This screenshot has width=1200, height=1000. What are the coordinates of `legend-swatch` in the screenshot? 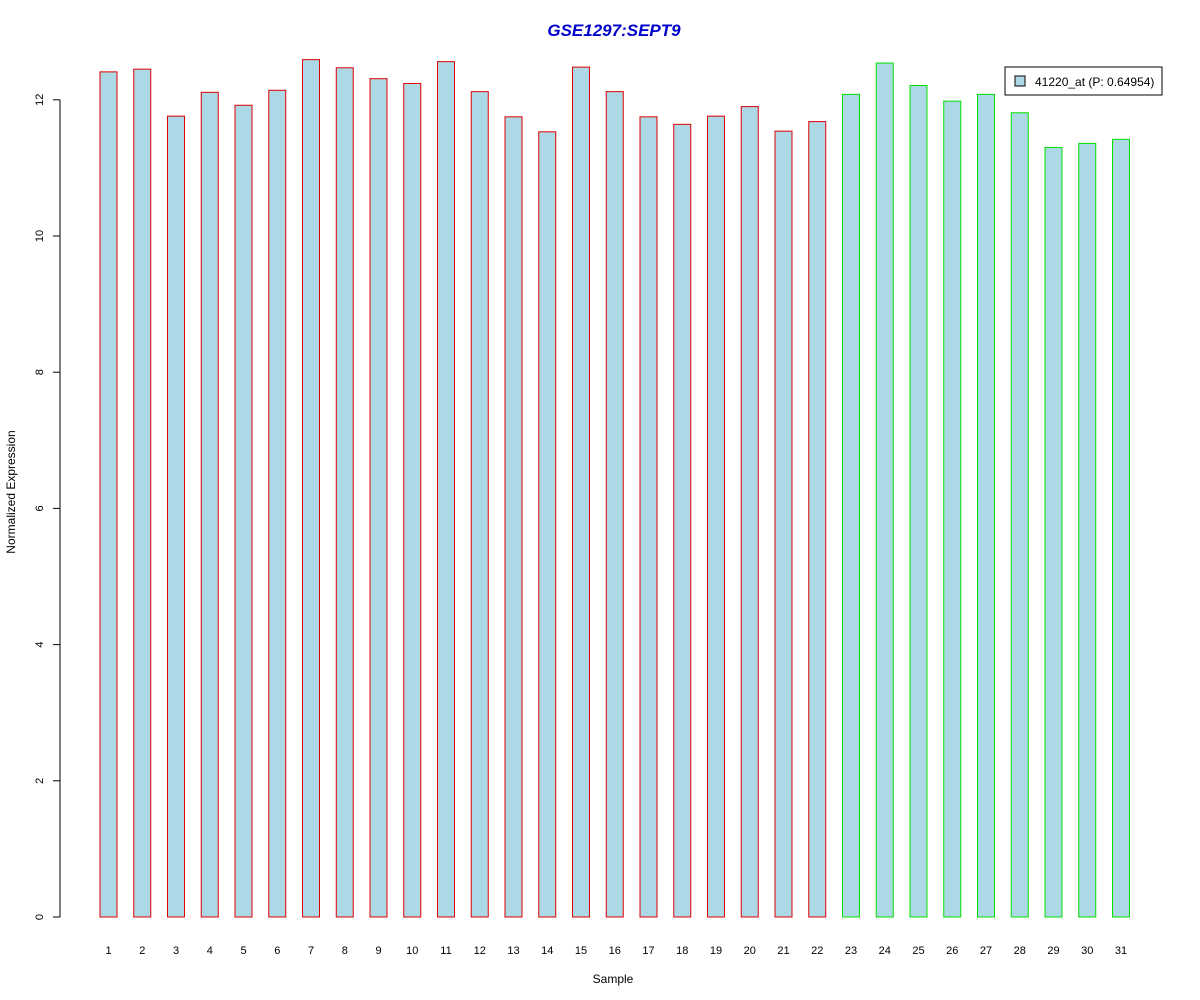 It's located at (1020, 81).